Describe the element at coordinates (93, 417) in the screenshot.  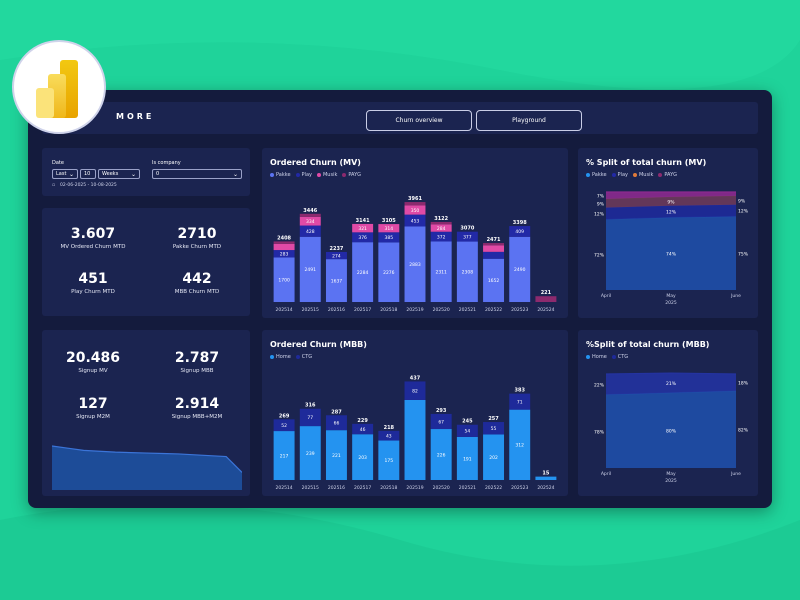
I see `kpi-label: Signup M2M` at that location.